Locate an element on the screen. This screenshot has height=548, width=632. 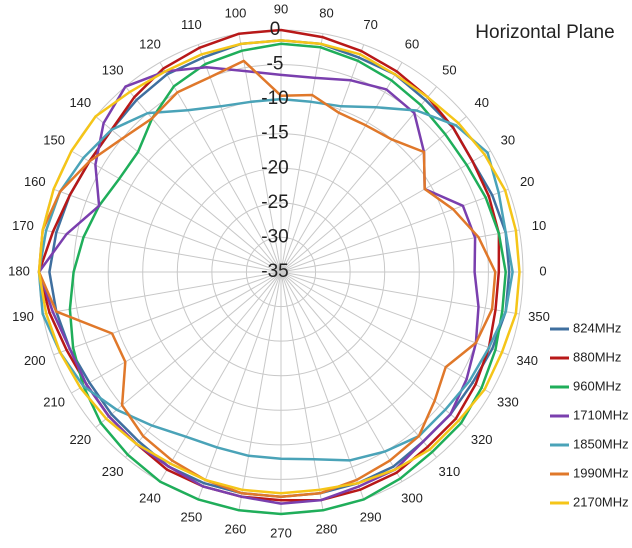
angle-label: 350 is located at coordinates (539, 316).